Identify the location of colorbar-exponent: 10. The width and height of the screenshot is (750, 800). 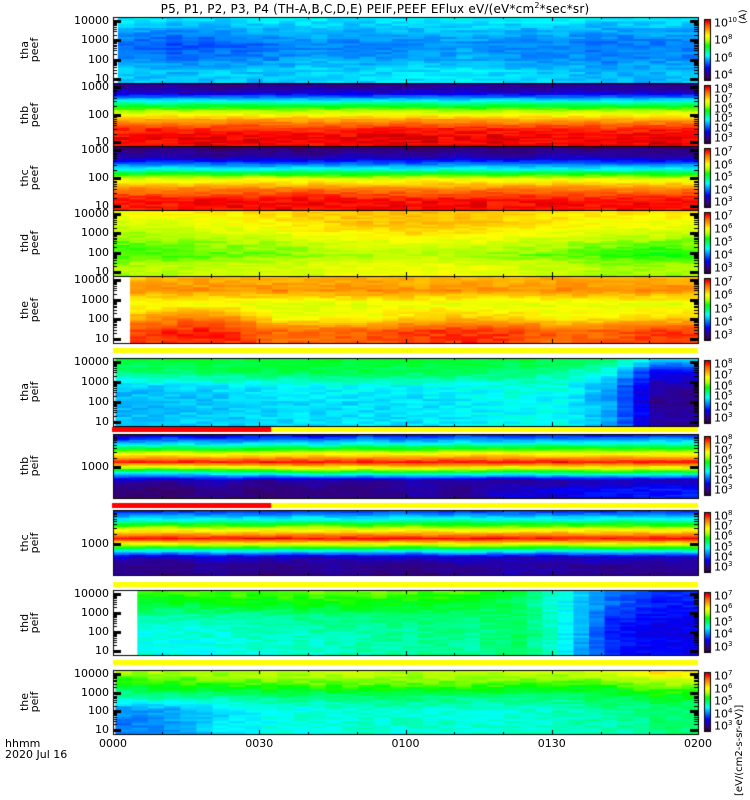
(732, 20).